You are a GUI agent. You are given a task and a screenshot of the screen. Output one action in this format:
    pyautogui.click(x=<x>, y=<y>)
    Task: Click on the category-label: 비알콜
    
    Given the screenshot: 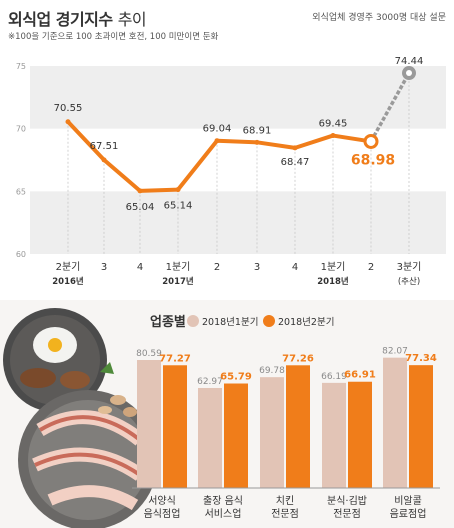 What is the action you would take?
    pyautogui.click(x=408, y=501)
    